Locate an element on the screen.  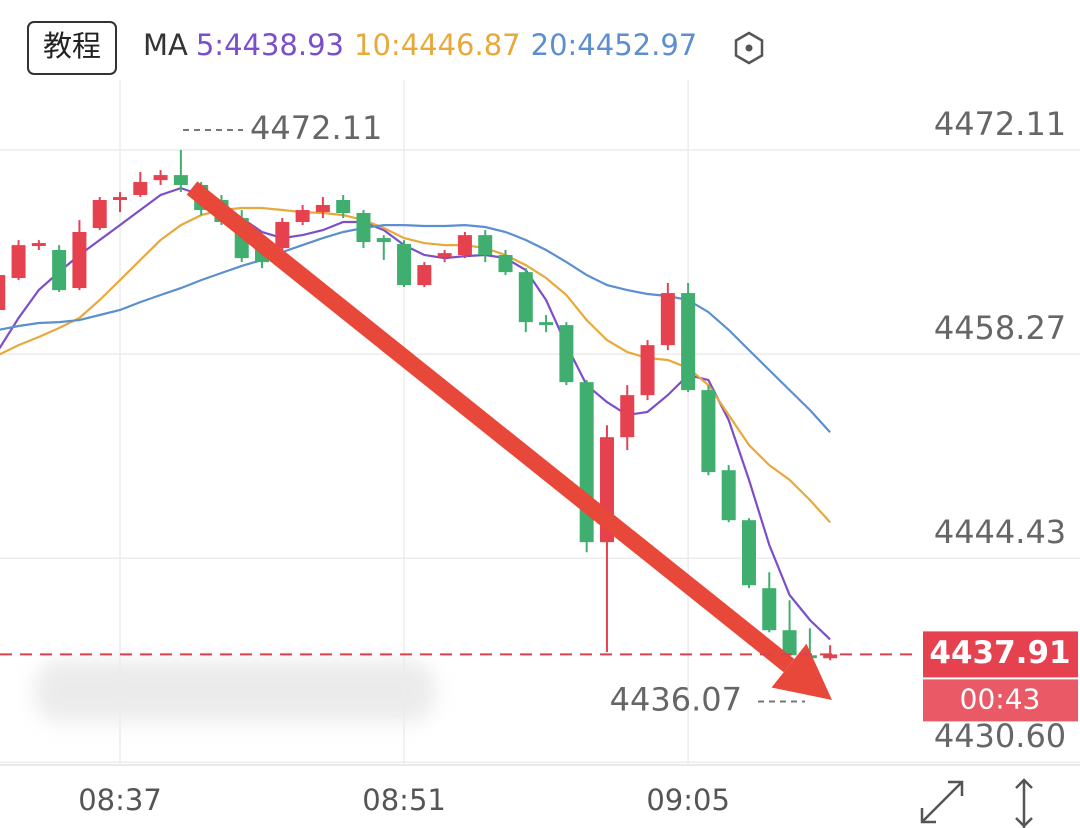
y-tick-label: 4444.43 is located at coordinates (1000, 532).